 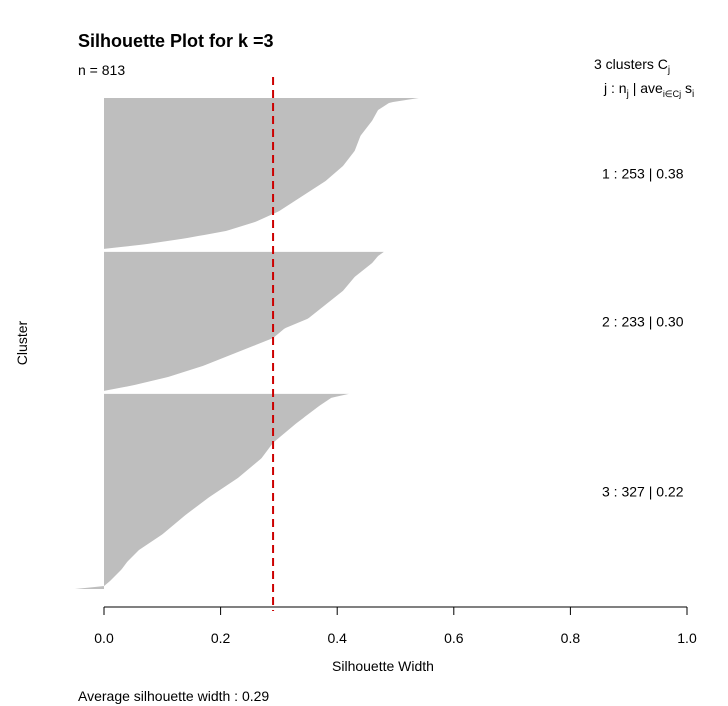 What do you see at coordinates (643, 492) in the screenshot?
I see `cluster-3-label: 3 : 327 | 0.22` at bounding box center [643, 492].